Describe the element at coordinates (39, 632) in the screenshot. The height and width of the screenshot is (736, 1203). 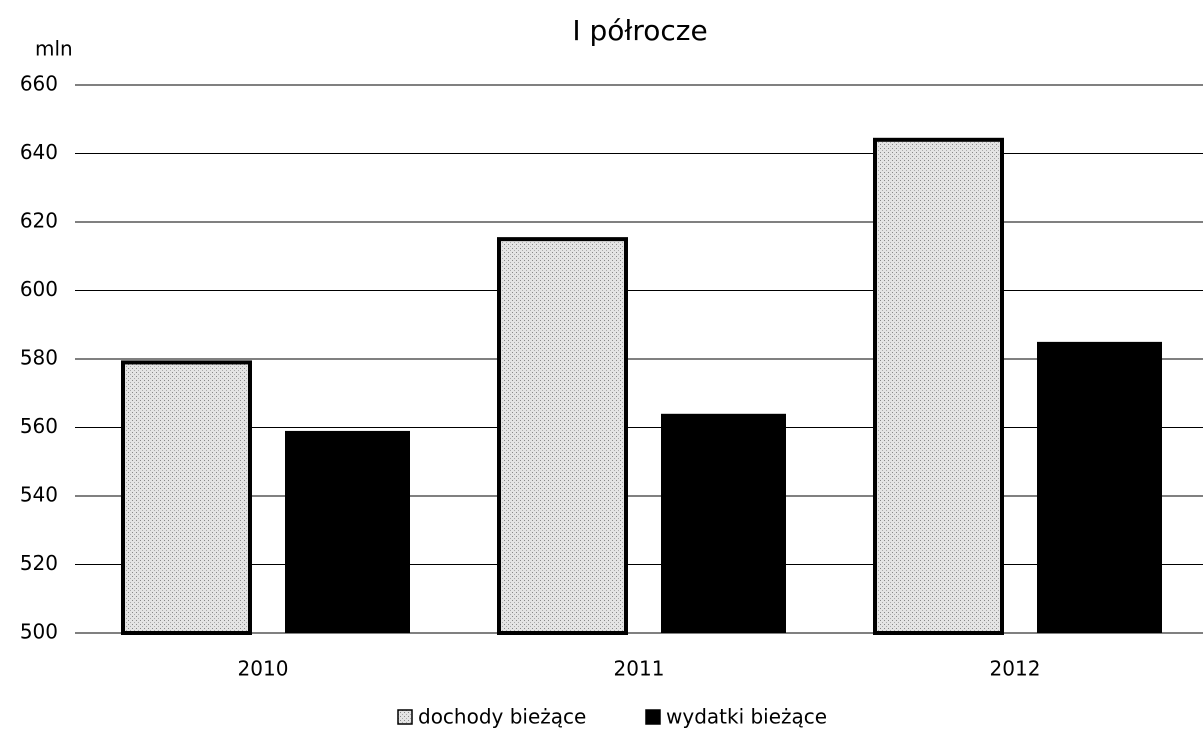
I see `y-tick-label: 500` at that location.